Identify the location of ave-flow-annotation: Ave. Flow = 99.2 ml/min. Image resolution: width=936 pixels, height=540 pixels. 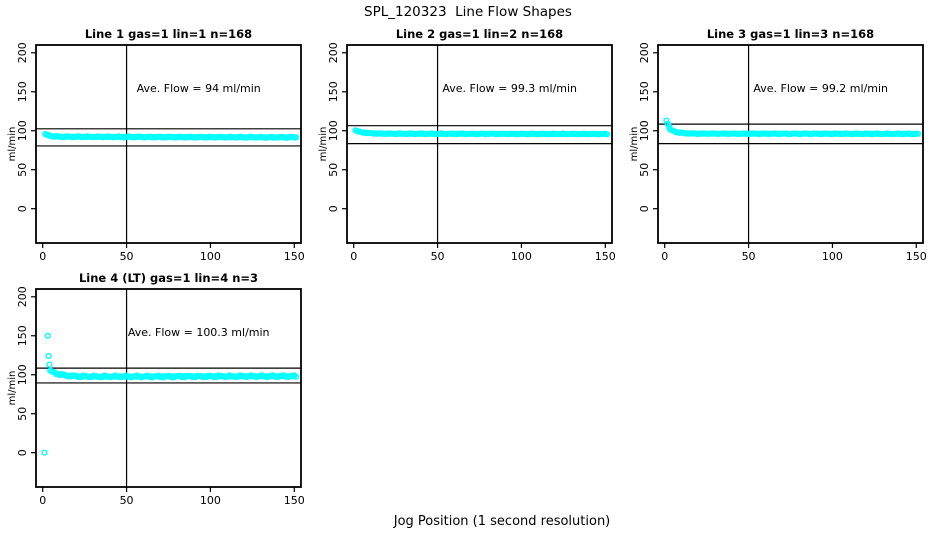
(820, 88).